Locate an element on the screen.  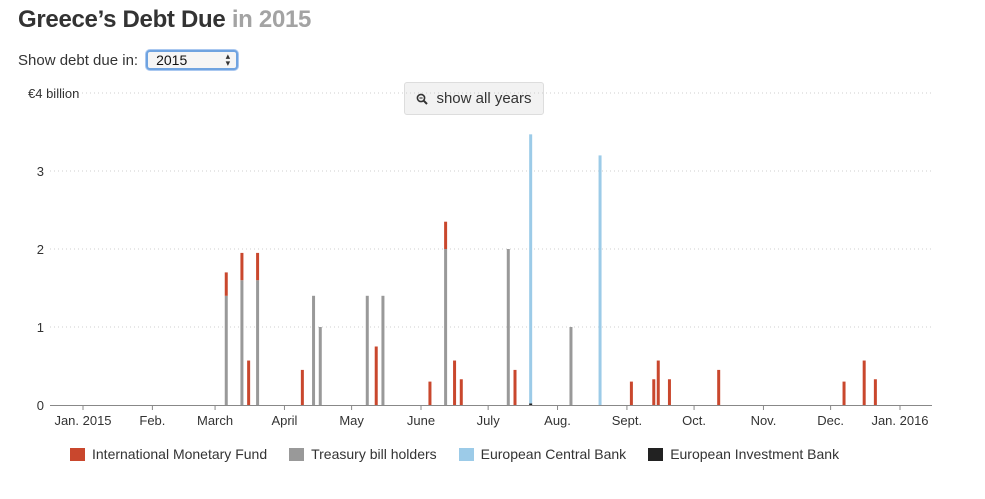
y-tick-label: 3 is located at coordinates (40, 171).